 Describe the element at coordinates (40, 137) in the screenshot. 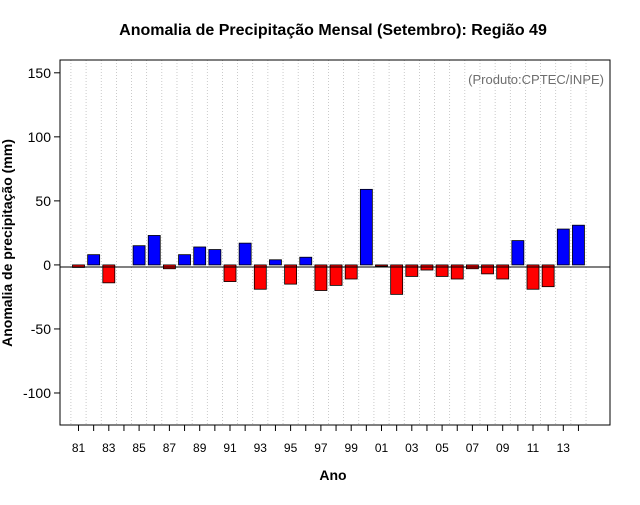

I see `y-tick-label: 100` at that location.